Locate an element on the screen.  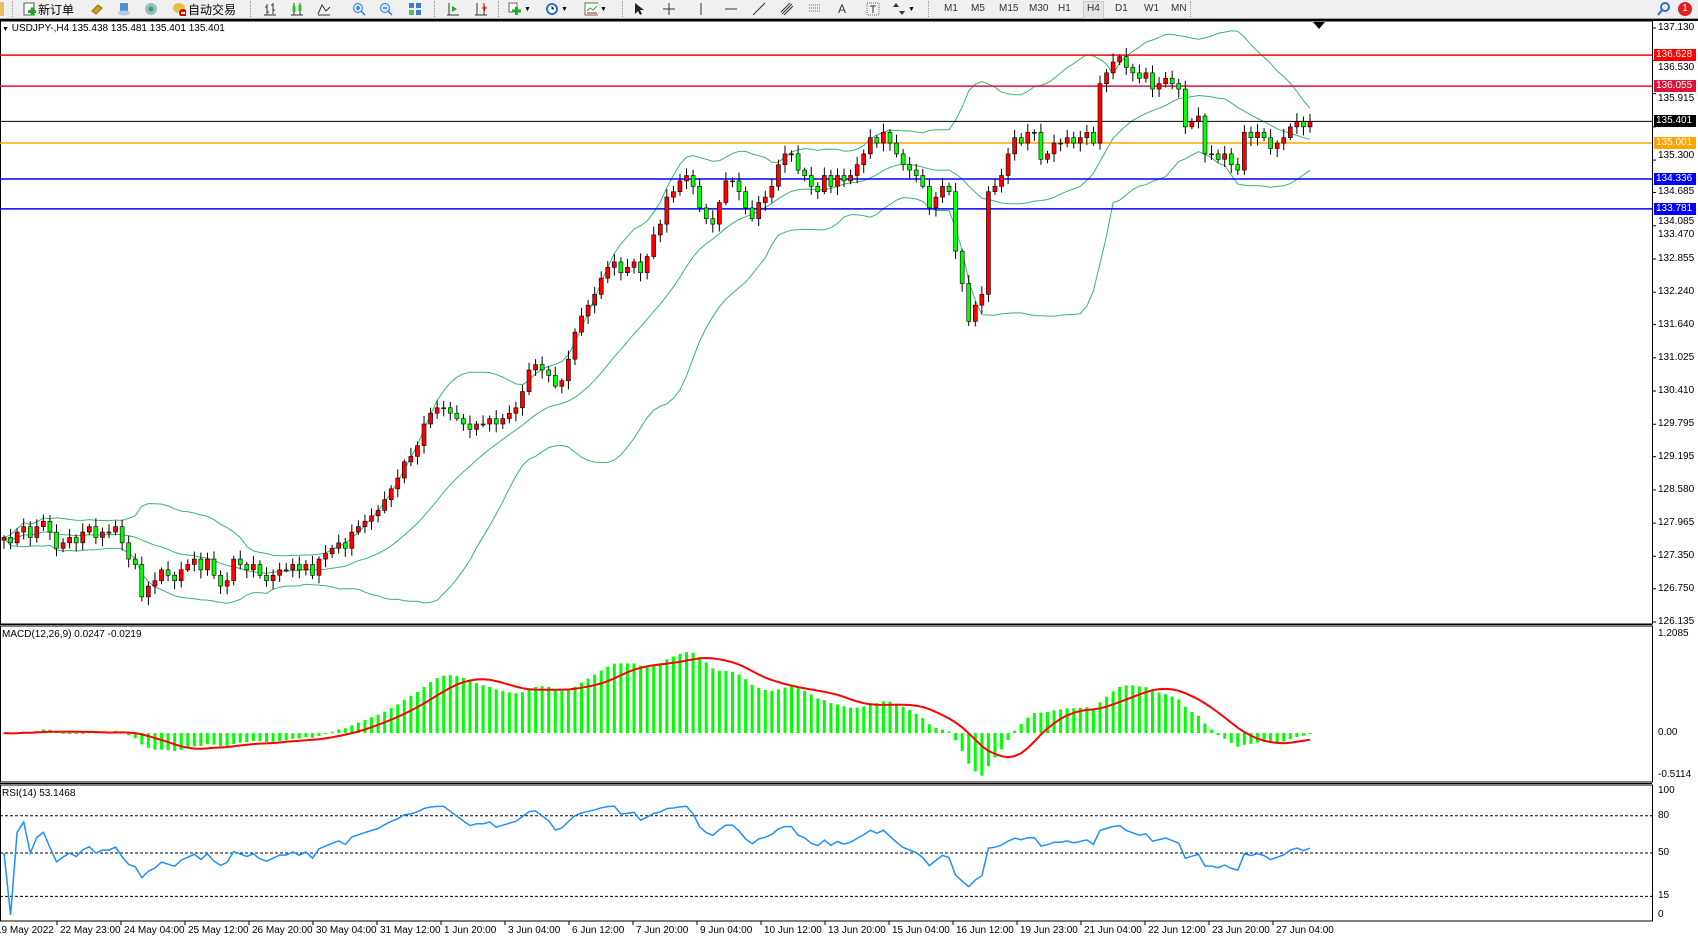
time-label: 24 May 04:00 is located at coordinates (154, 930).